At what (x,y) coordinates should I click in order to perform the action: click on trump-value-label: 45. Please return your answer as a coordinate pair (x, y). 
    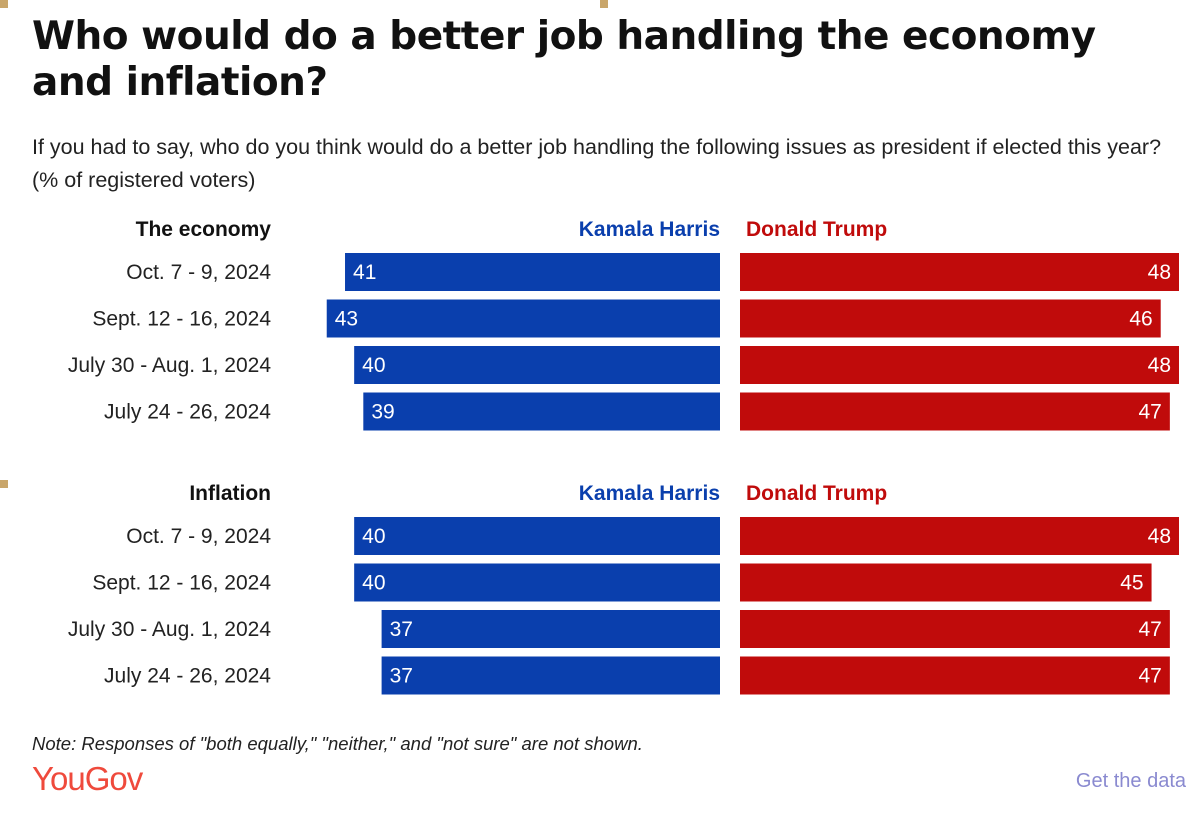
    Looking at the image, I should click on (1131, 583).